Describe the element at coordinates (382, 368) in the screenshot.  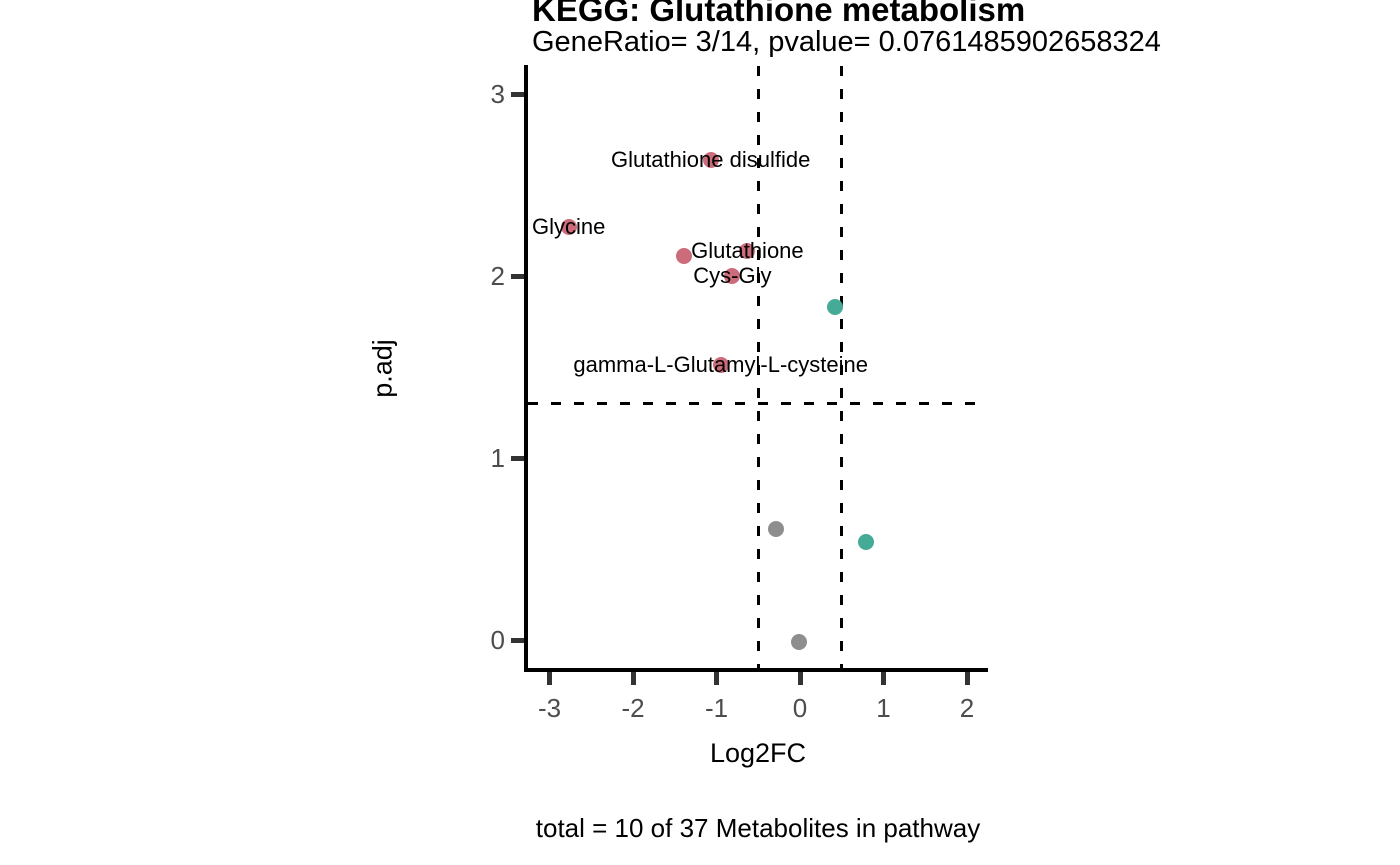
I see `y-axis-label: p.adj` at that location.